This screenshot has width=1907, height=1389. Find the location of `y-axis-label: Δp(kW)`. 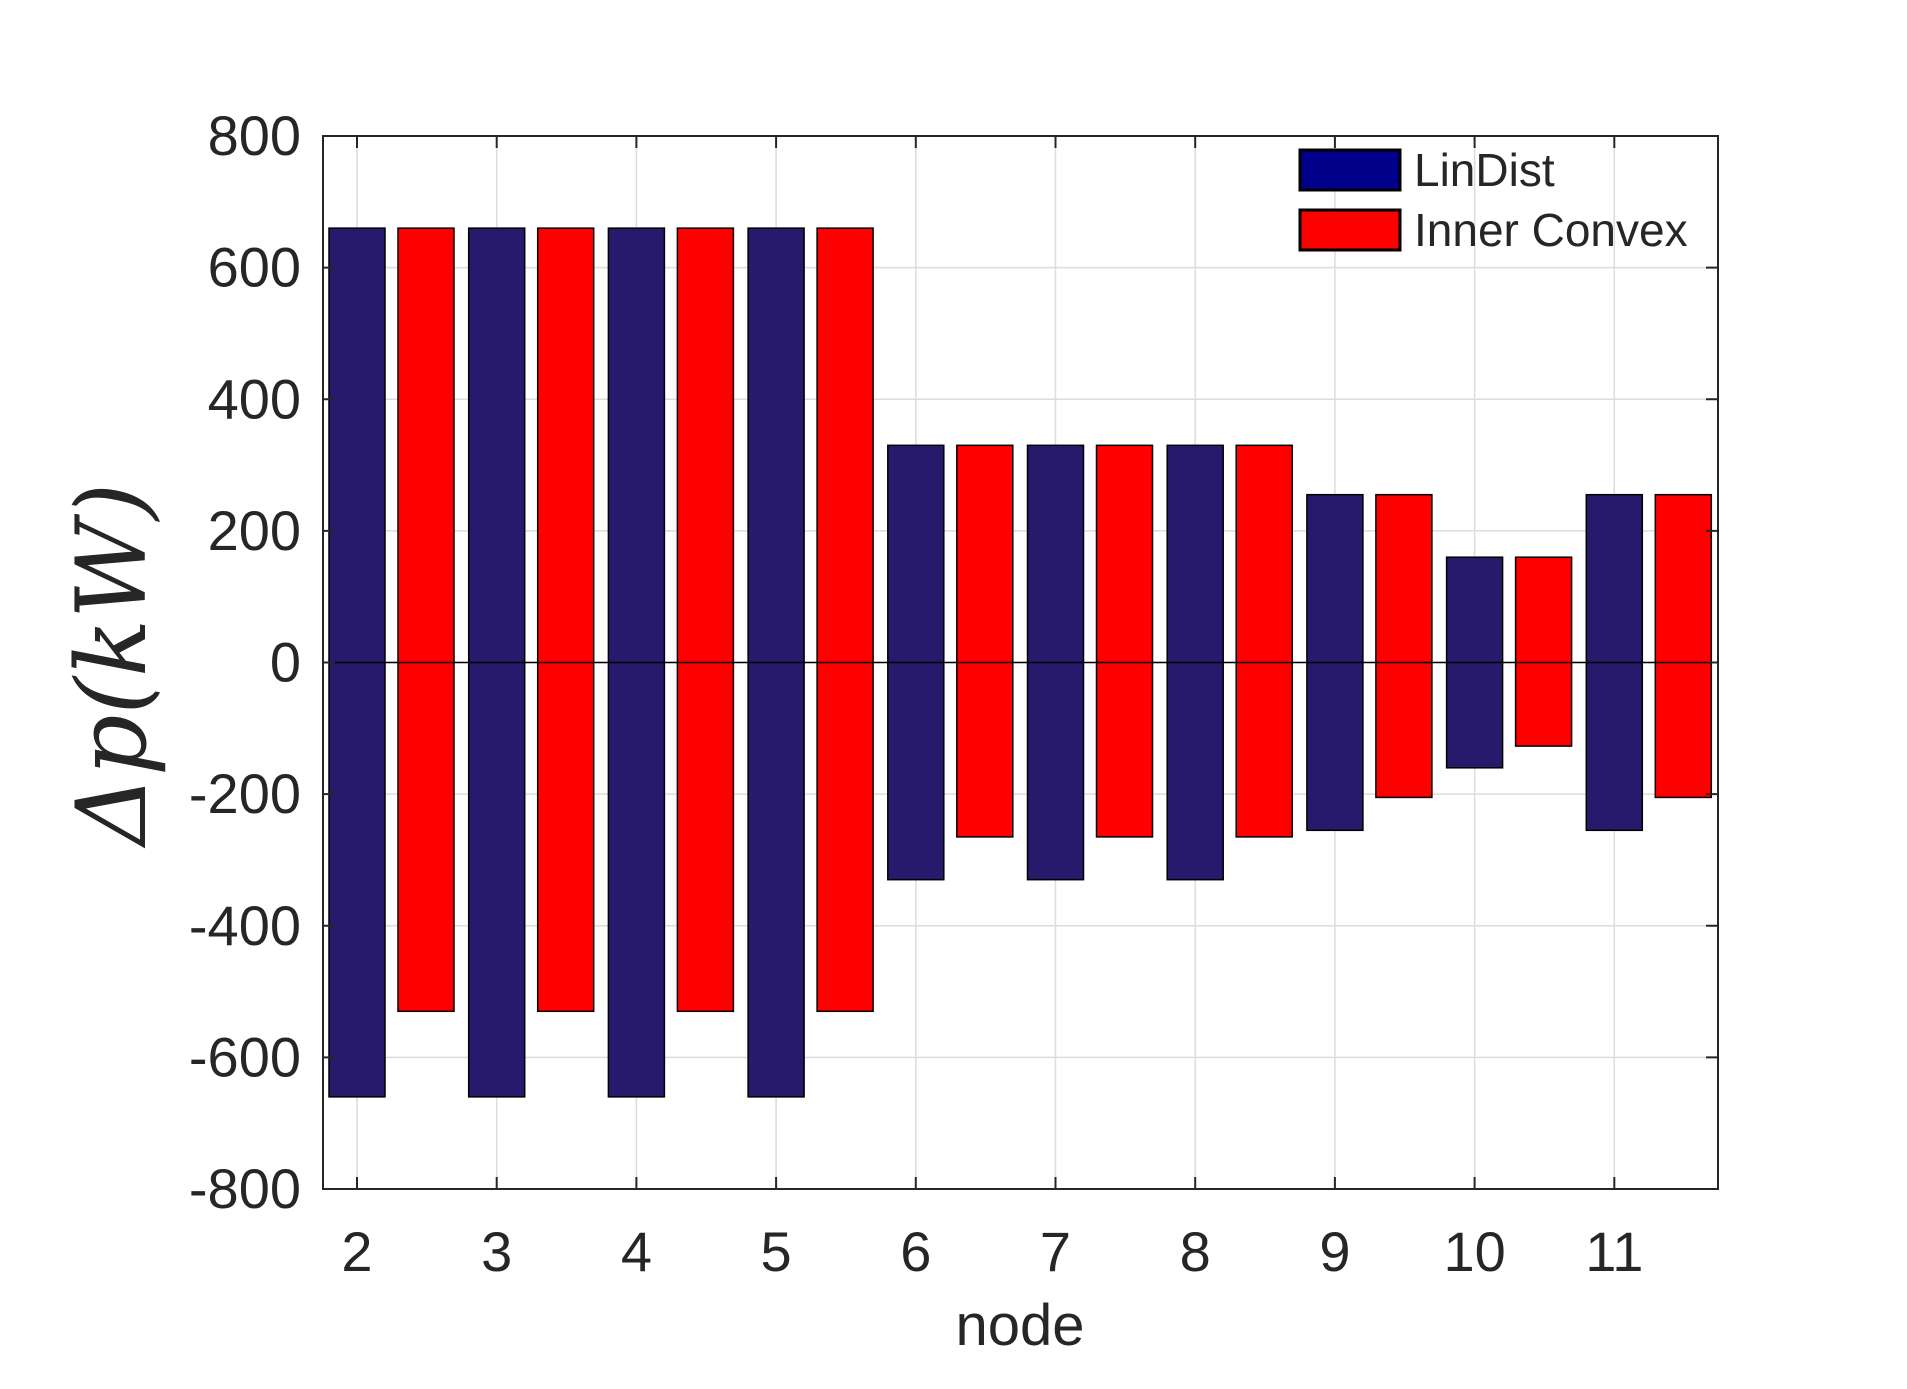

y-axis-label: Δp(kW) is located at coordinates (112, 666).